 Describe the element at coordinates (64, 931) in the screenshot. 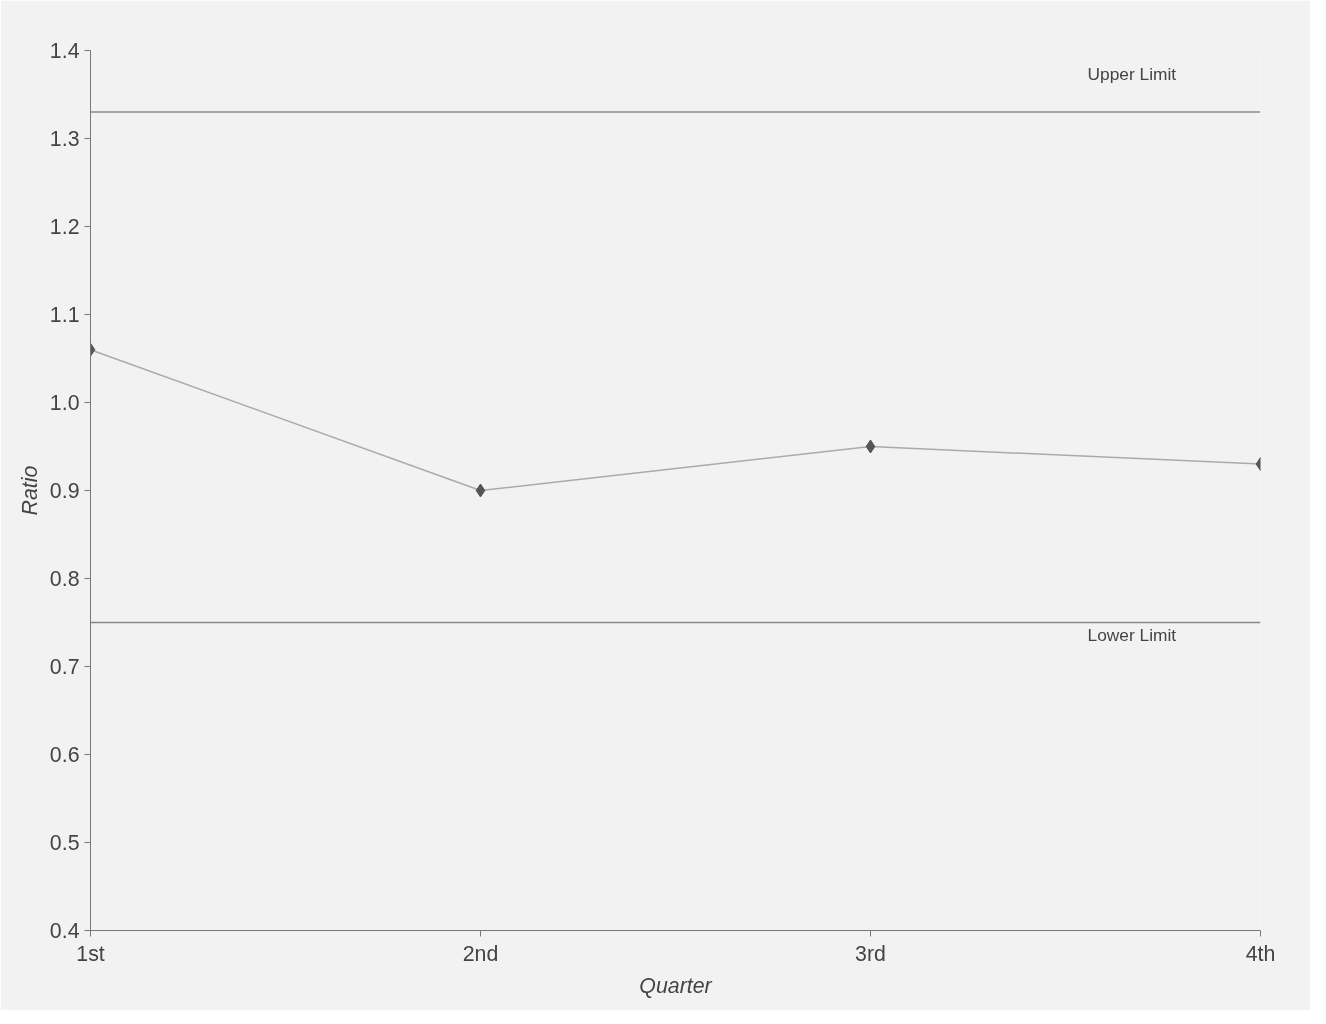

I see `y-tick-label: 0.4` at that location.